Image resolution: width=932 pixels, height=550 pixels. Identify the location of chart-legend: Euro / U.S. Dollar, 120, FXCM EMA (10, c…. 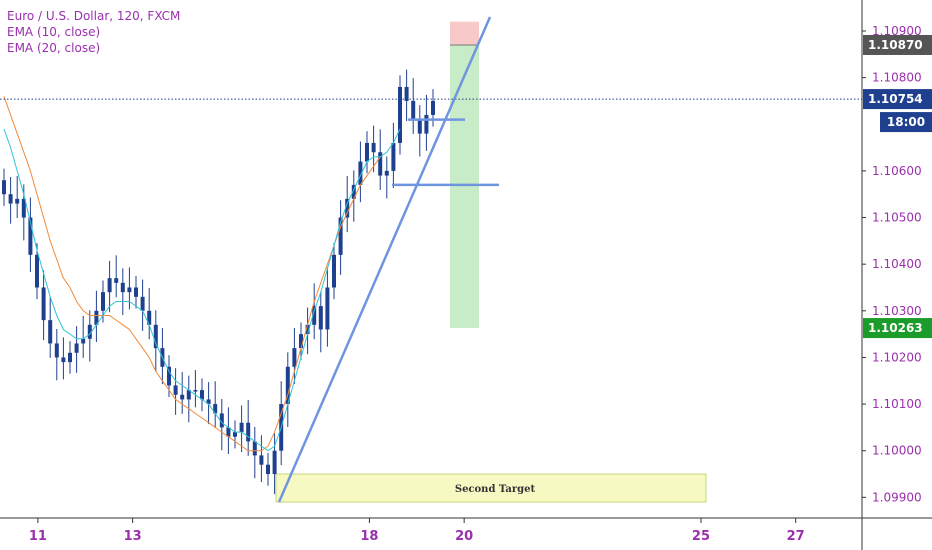
(93, 32).